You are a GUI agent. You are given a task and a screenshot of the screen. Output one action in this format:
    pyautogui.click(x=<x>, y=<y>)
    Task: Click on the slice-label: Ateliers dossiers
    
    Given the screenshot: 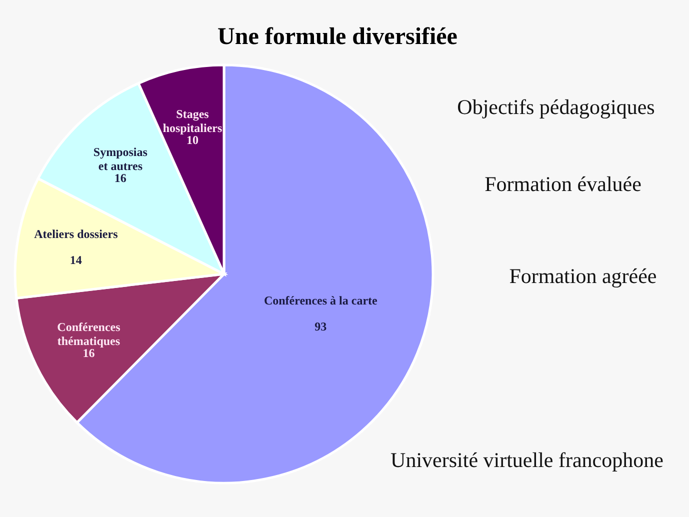 What is the action you would take?
    pyautogui.click(x=76, y=234)
    